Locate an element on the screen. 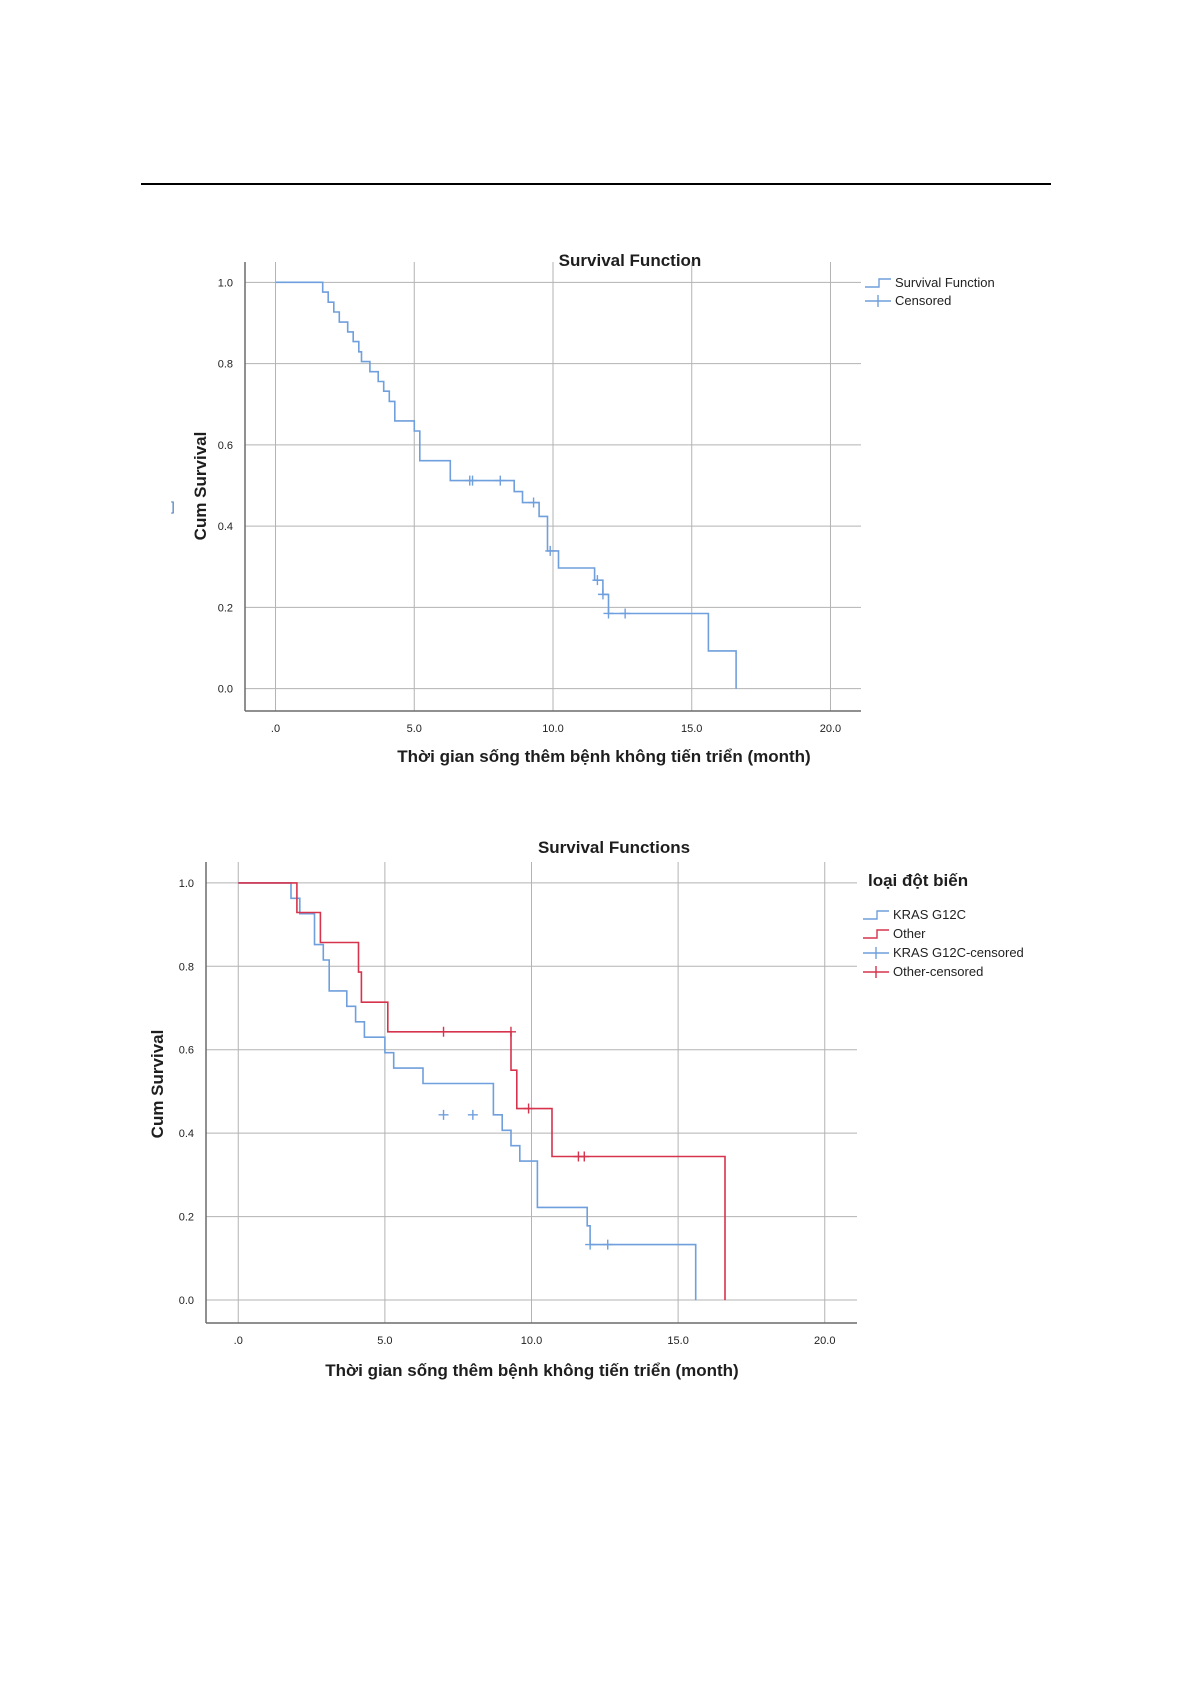  margin-mark: ] is located at coordinates (173, 506).